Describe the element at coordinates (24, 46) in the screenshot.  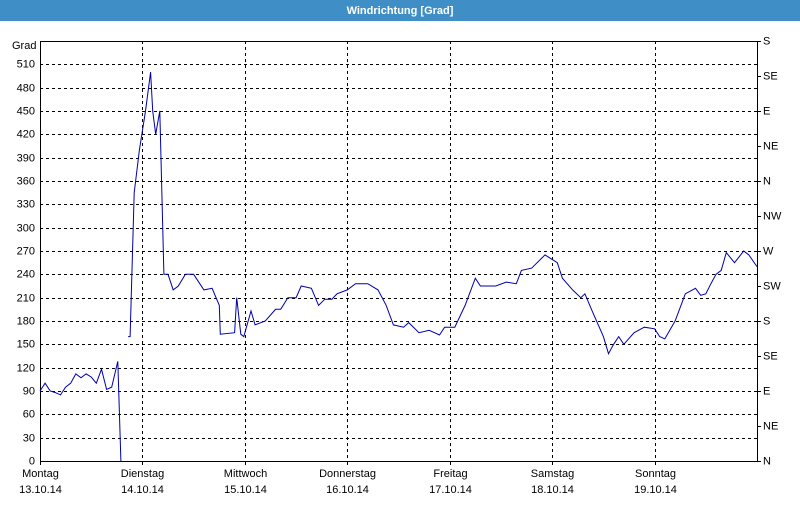
I see `y-axis-label: Grad` at that location.